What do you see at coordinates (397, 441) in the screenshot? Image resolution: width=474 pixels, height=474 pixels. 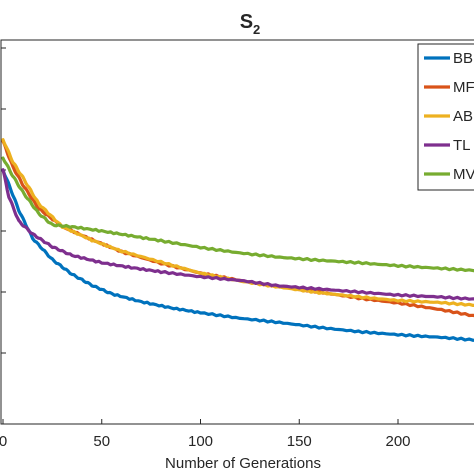 I see `x-tick-label: 200` at bounding box center [397, 441].